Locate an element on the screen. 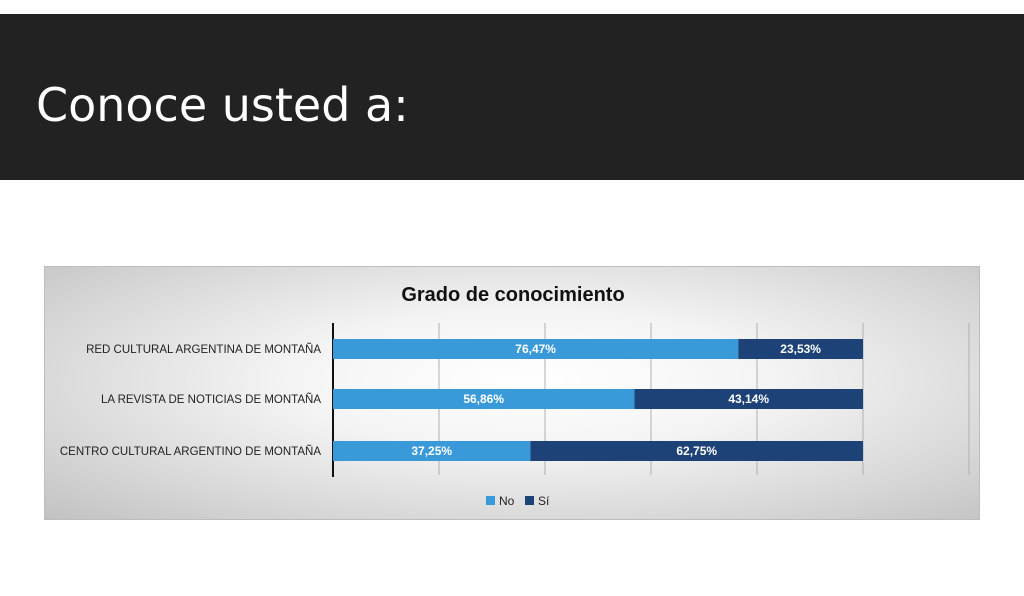 The image size is (1024, 596). data-label: 56,86% is located at coordinates (483, 399).